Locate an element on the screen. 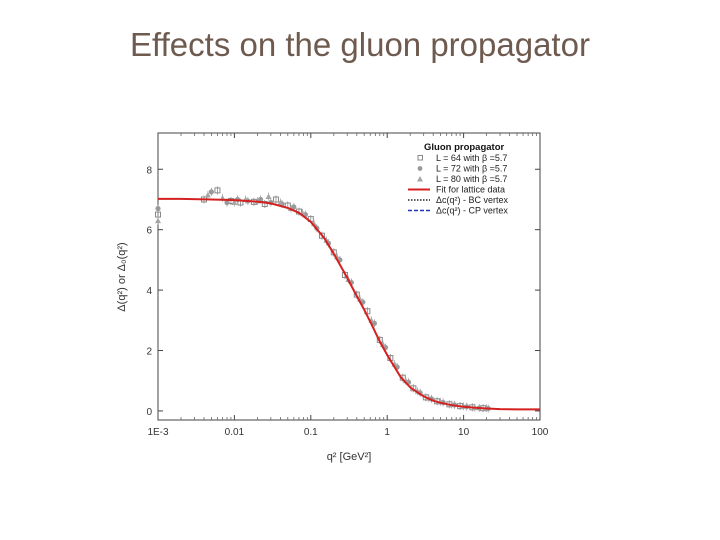 The height and width of the screenshot is (540, 720). y-tick-label: 8 is located at coordinates (149, 170).